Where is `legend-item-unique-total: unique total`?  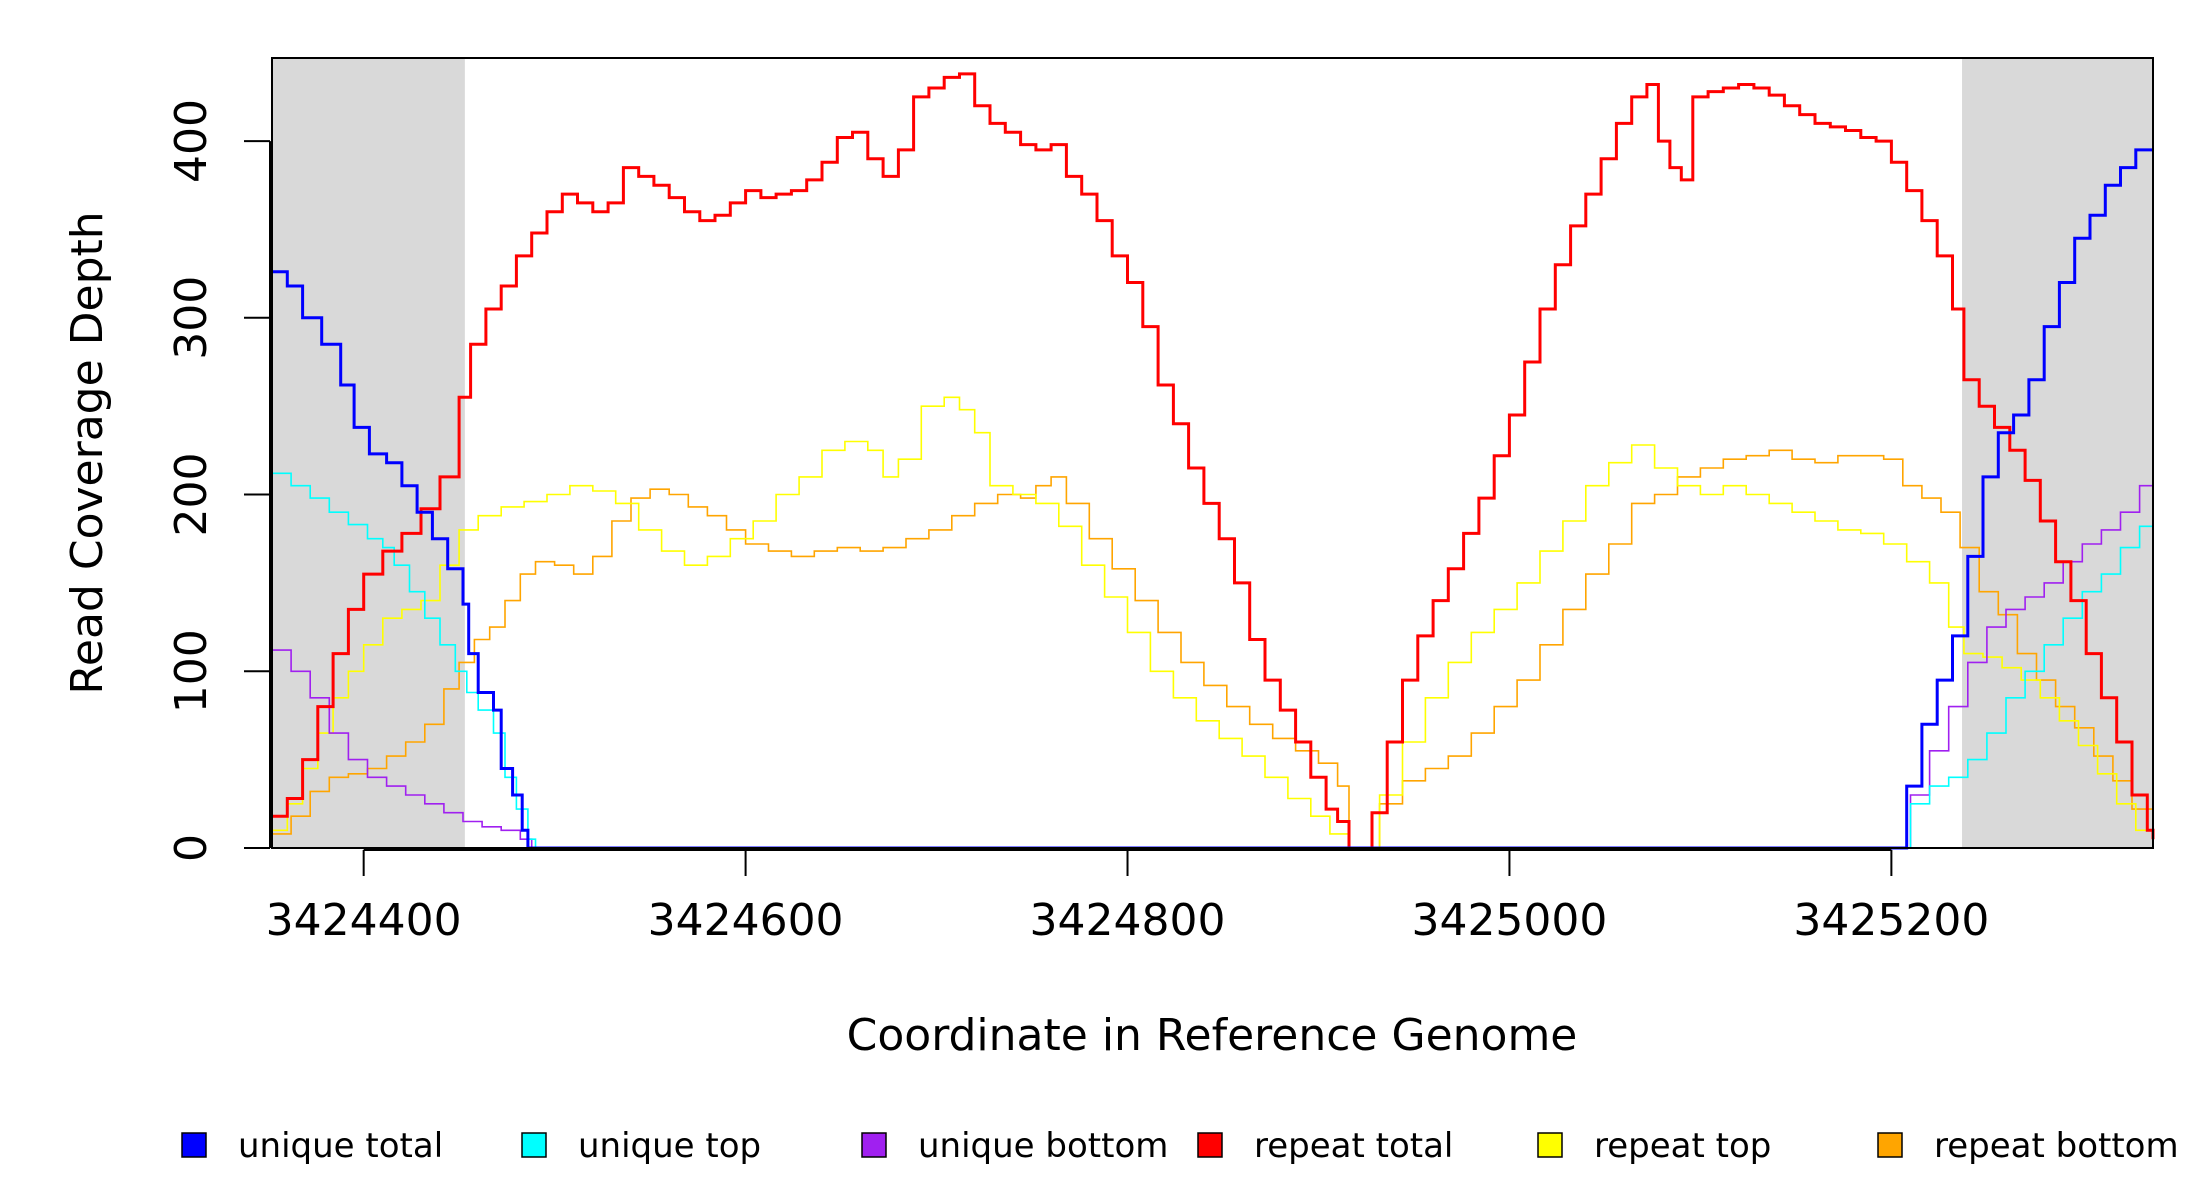
legend-item-unique-total: unique total is located at coordinates (312, 1146).